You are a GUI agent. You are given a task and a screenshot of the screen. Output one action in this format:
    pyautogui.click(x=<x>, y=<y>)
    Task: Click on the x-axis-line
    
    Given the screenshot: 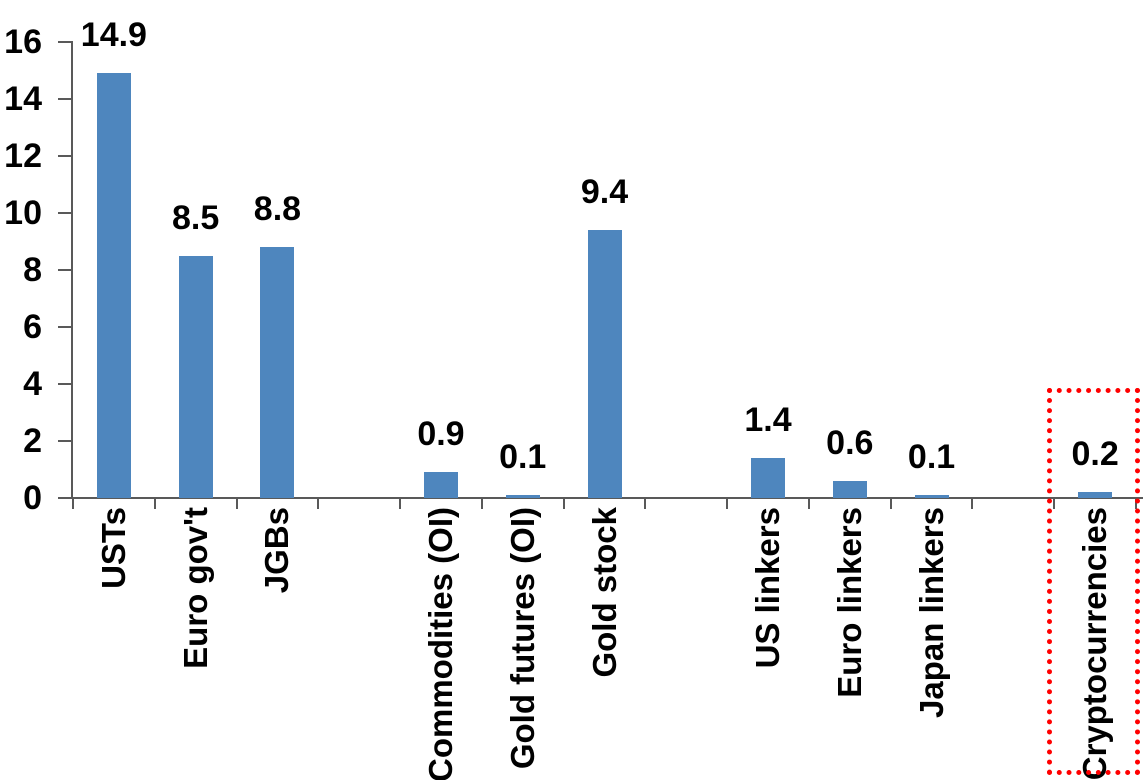 What is the action you would take?
    pyautogui.click(x=608, y=498)
    